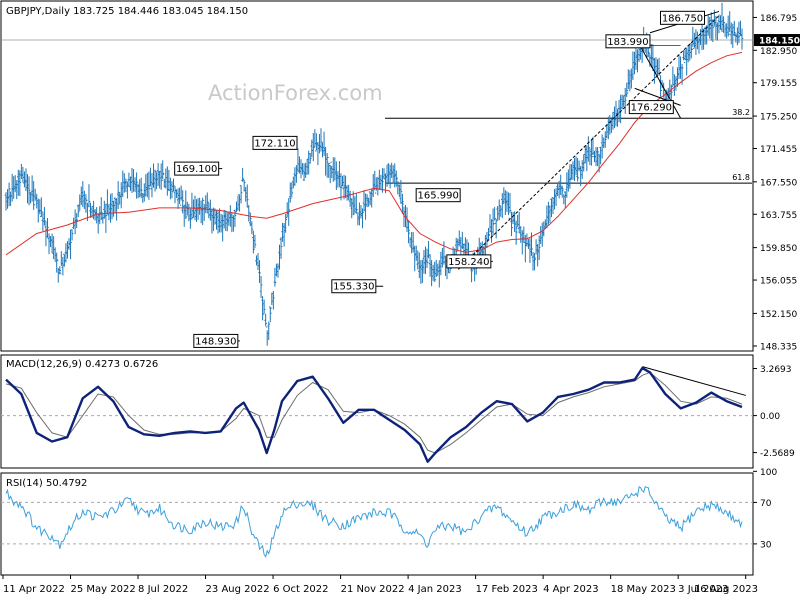 The width and height of the screenshot is (800, 604). Describe the element at coordinates (778, 249) in the screenshot. I see `y-tick-label: 159.850` at that location.